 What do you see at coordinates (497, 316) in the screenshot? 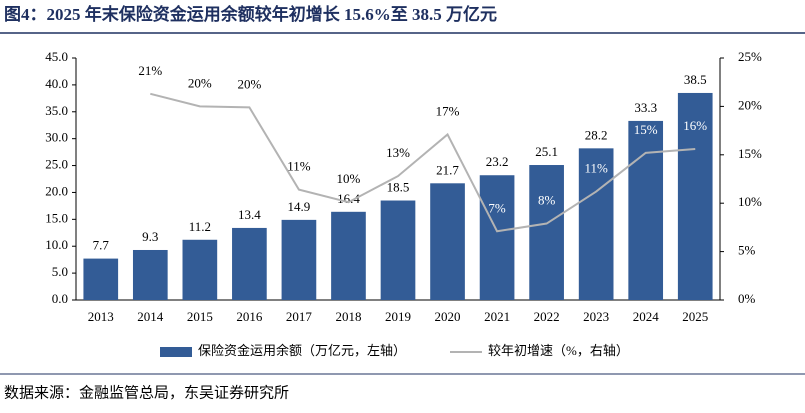
I see `x-tick-label: 2021` at bounding box center [497, 316].